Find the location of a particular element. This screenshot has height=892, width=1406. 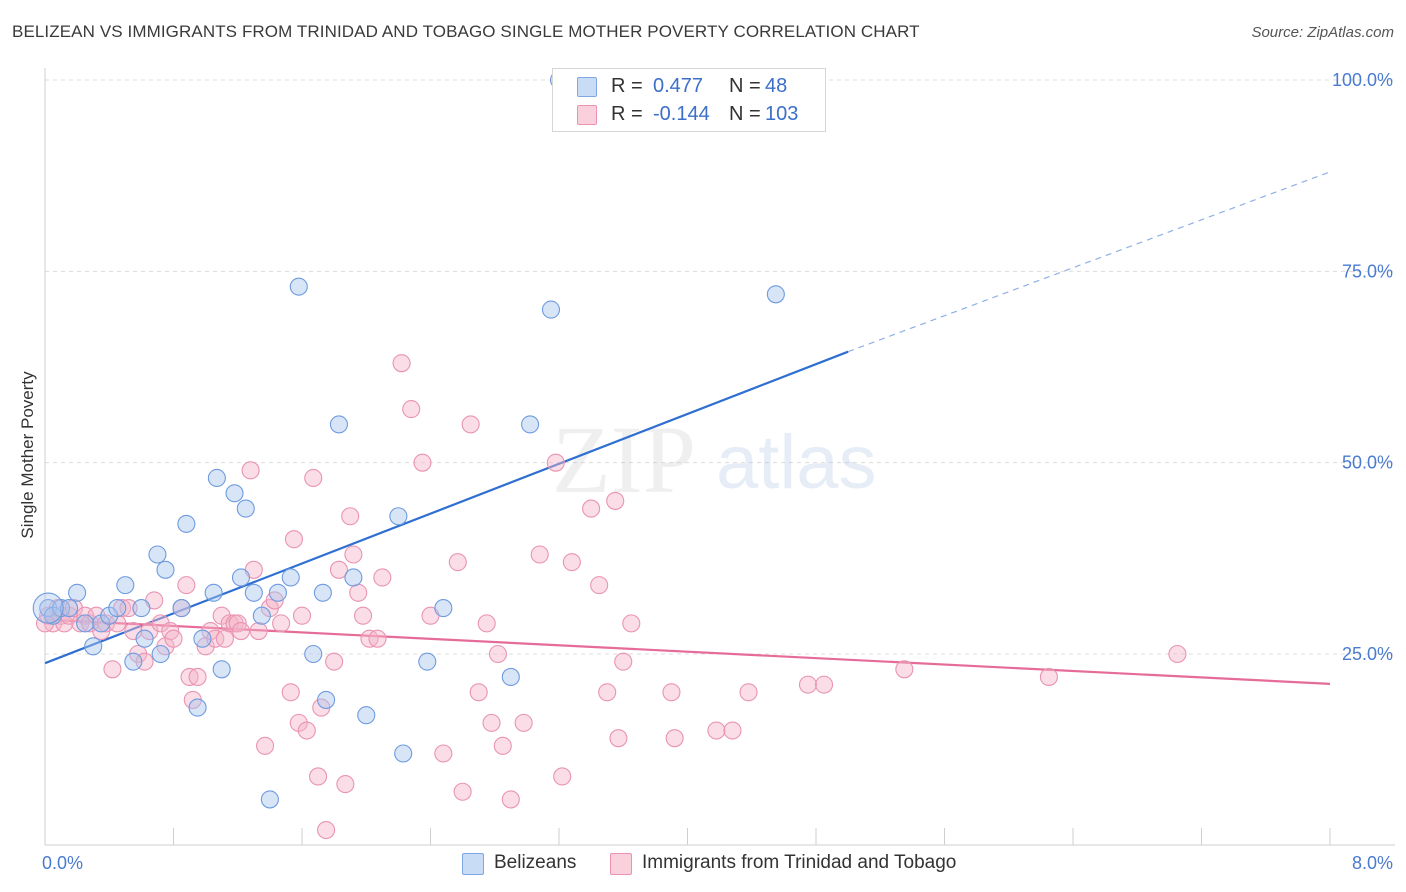

legend-r-label: R = is located at coordinates (627, 114).